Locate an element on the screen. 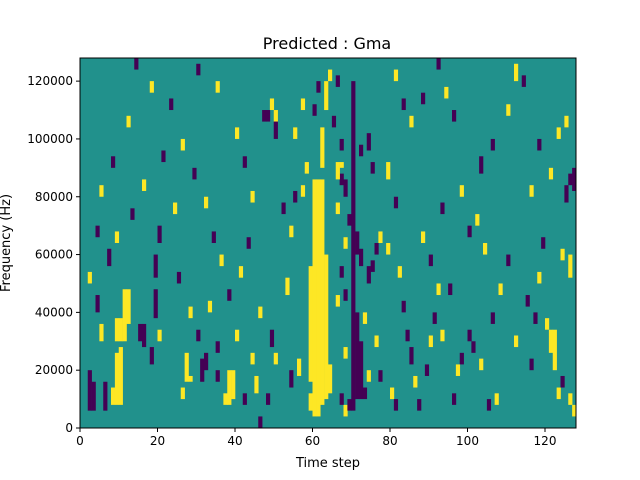  x-axis-label: Time step is located at coordinates (327, 463).